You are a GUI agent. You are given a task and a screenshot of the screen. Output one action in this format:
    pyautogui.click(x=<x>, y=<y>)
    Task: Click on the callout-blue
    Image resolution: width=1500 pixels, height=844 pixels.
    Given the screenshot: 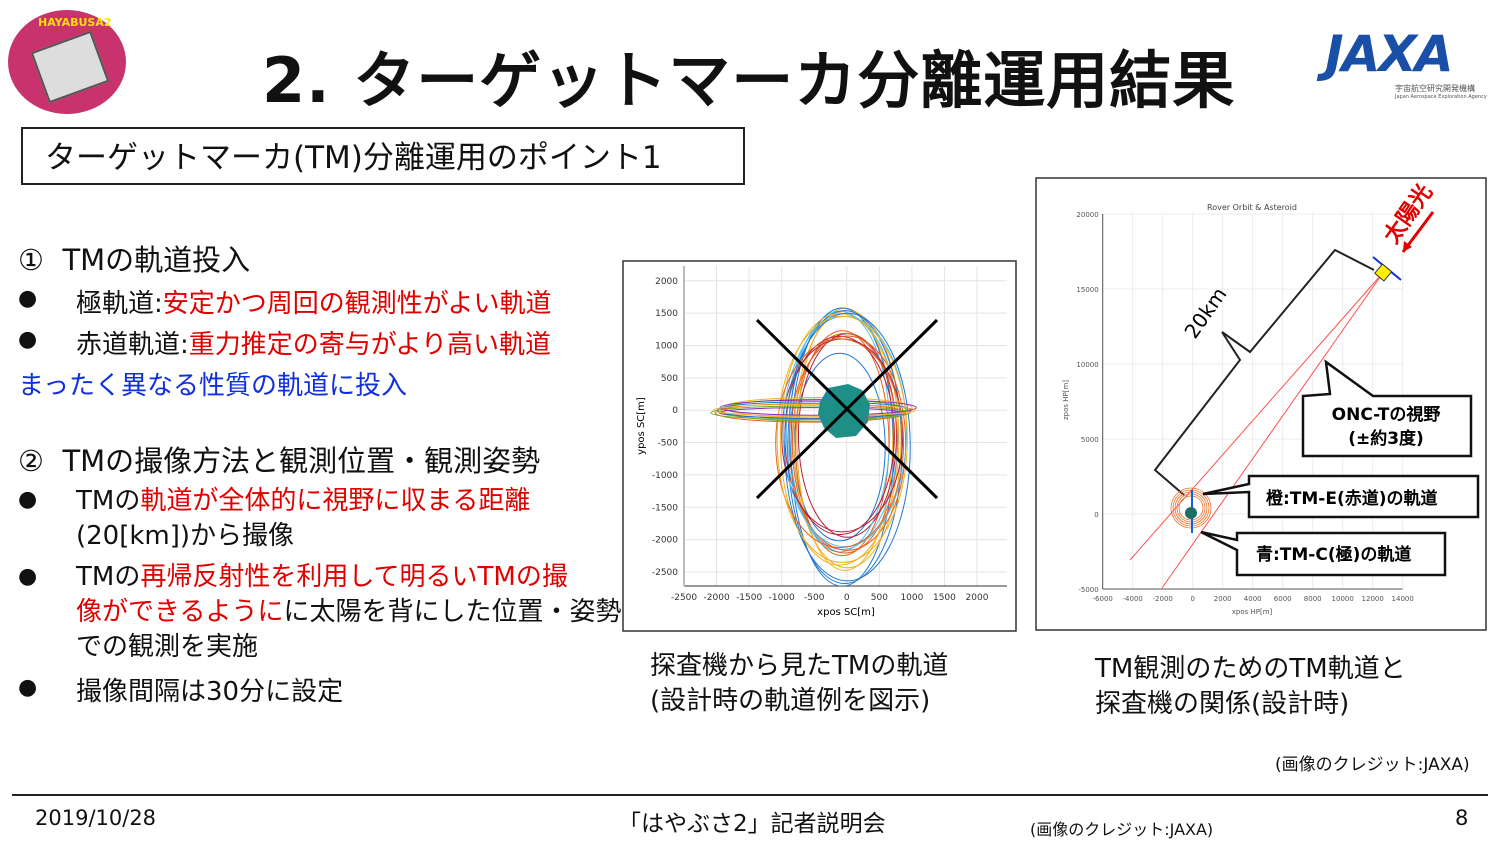 What is the action you would take?
    pyautogui.click(x=1323, y=553)
    